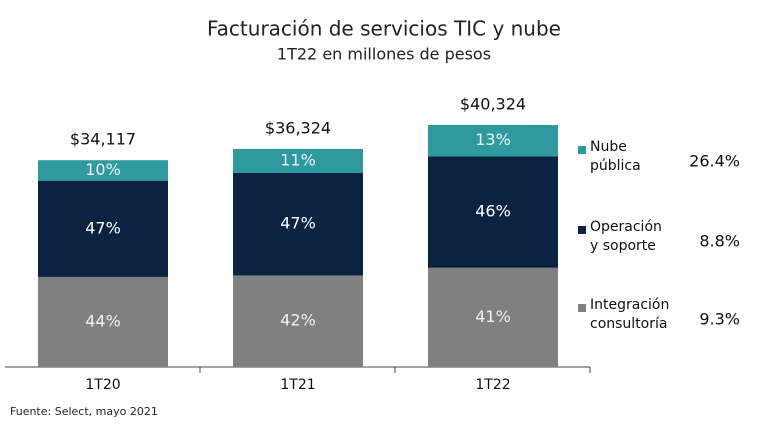 The width and height of the screenshot is (768, 429). I want to click on total-label: $34,117, so click(103, 139).